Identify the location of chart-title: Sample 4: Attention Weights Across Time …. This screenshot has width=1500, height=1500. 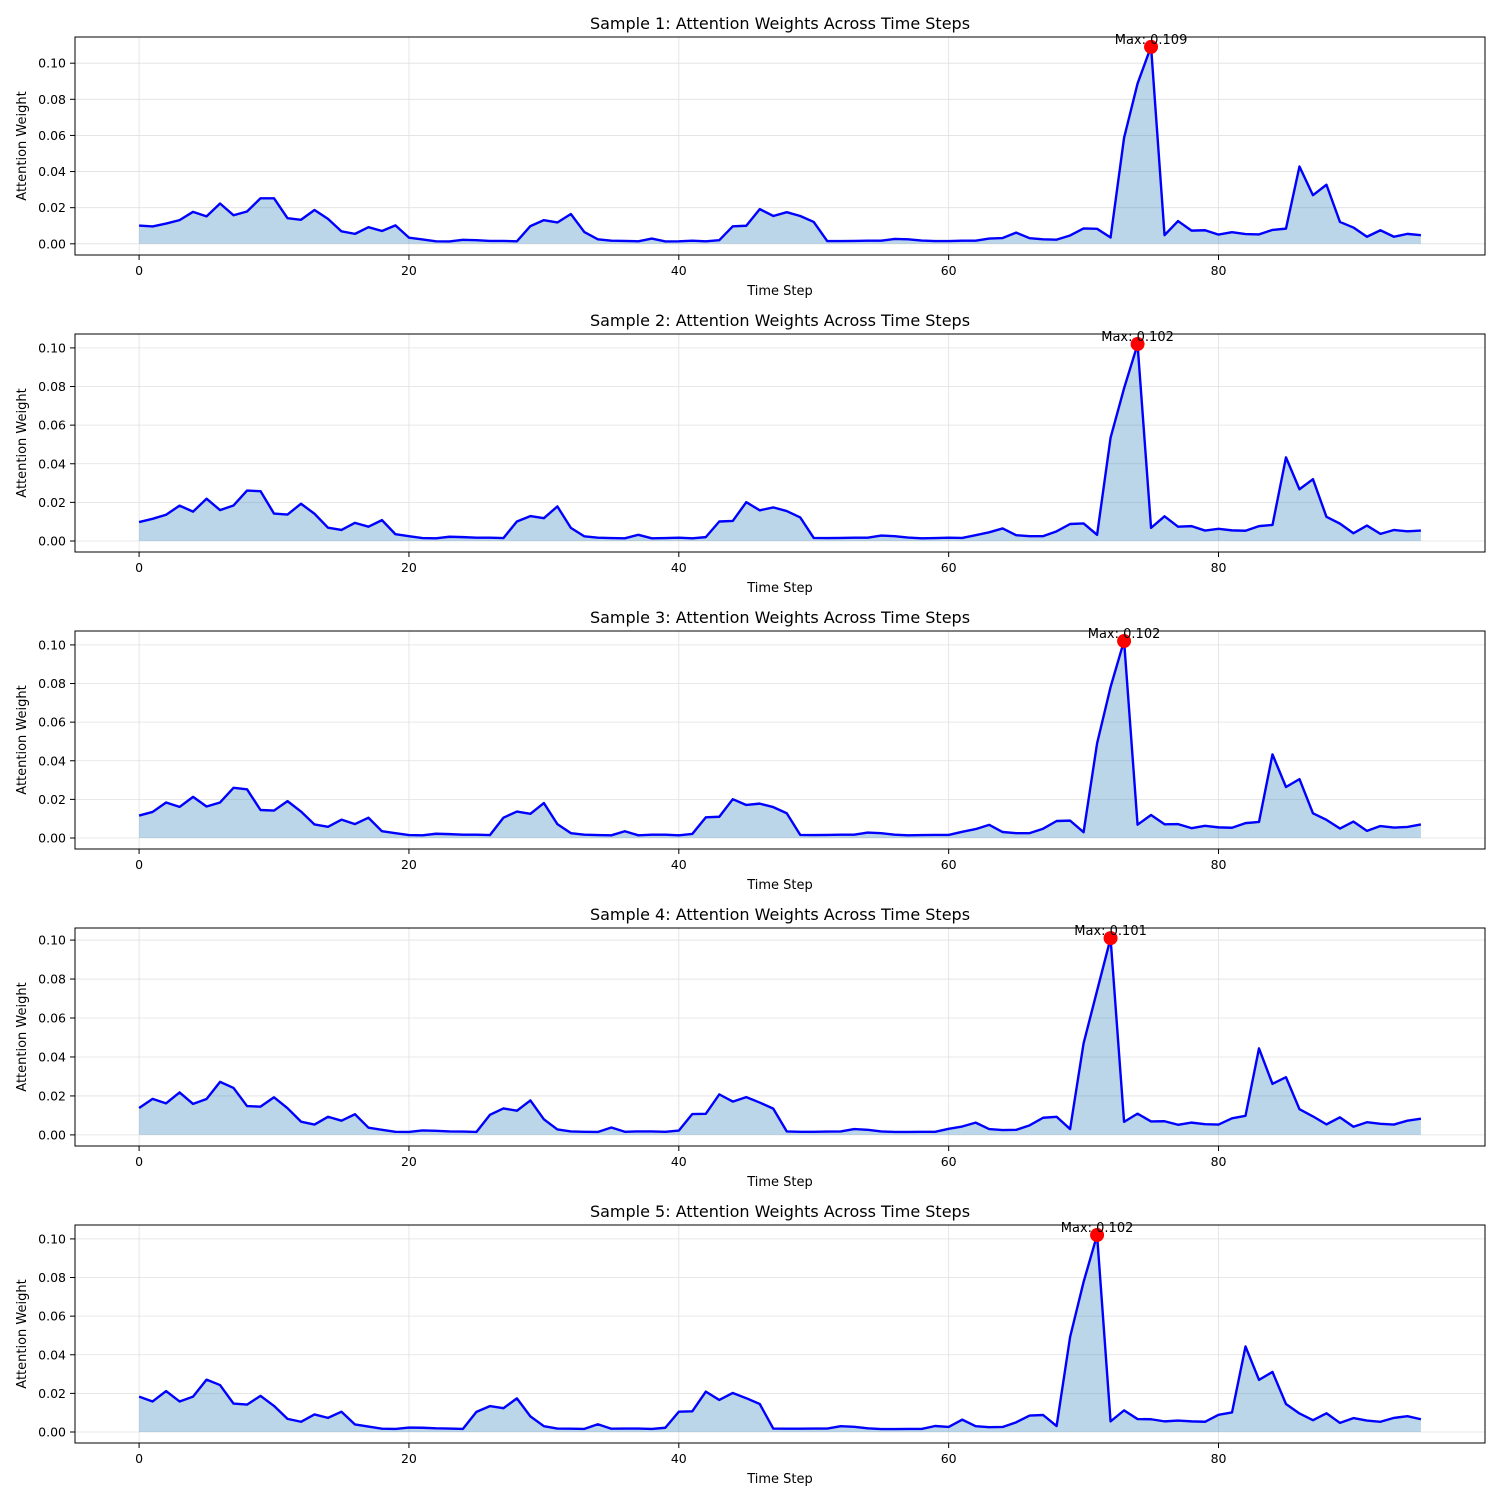
(780, 914).